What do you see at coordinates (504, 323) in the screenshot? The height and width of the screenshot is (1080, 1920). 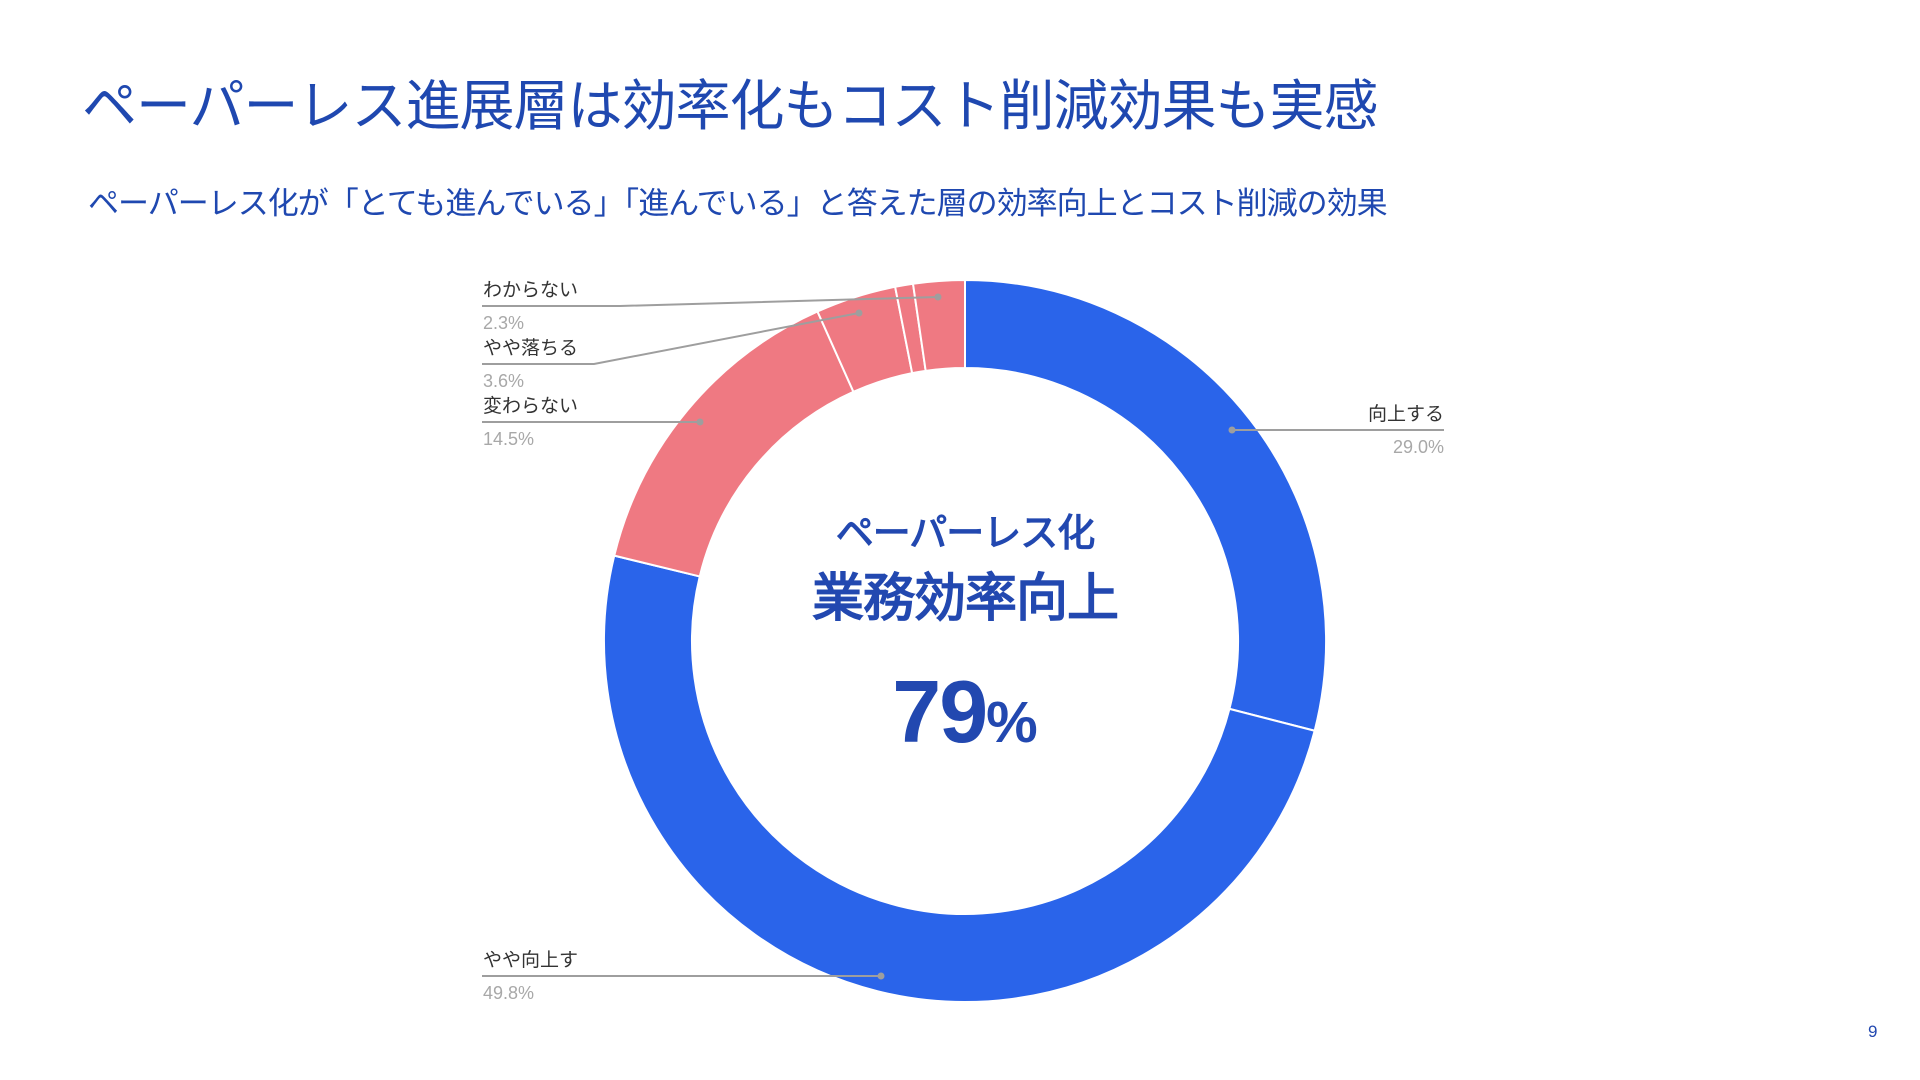 I see `pct-wakaranai: 2.3%` at bounding box center [504, 323].